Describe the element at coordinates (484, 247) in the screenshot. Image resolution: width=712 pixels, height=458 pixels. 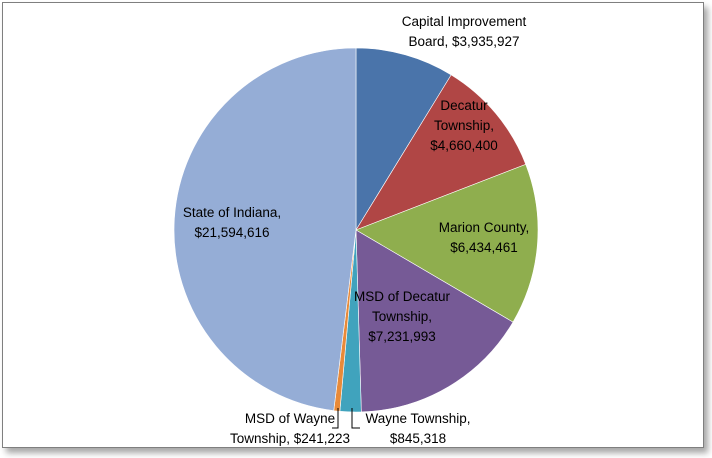
I see `slice-label-line: $6,434,461` at that location.